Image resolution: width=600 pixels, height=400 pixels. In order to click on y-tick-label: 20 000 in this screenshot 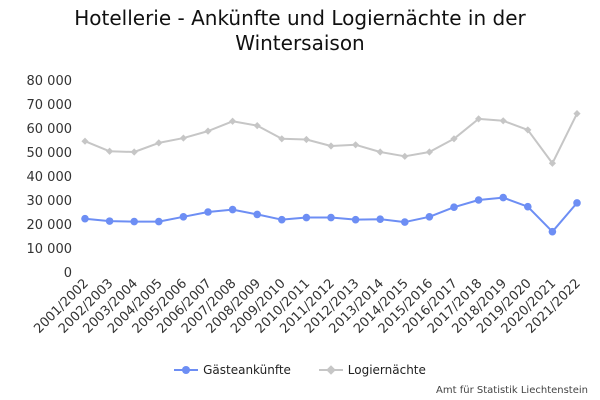, I will do `click(50, 225)`.